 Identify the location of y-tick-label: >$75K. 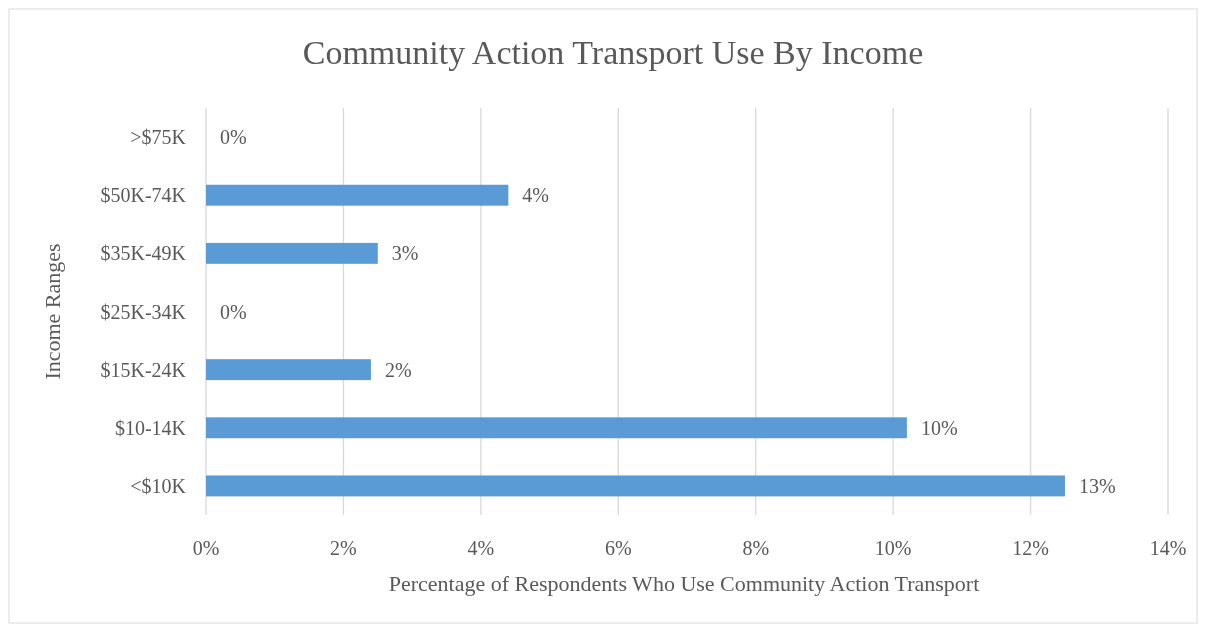
(158, 137).